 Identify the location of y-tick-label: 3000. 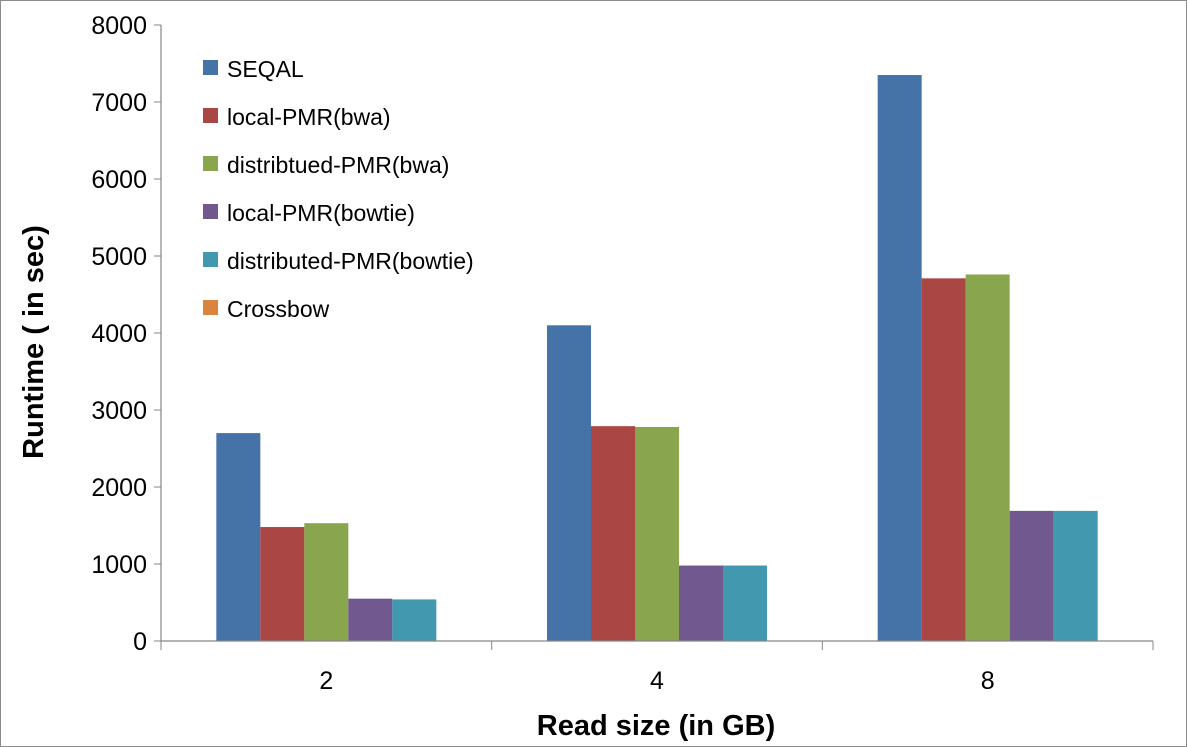
(119, 411).